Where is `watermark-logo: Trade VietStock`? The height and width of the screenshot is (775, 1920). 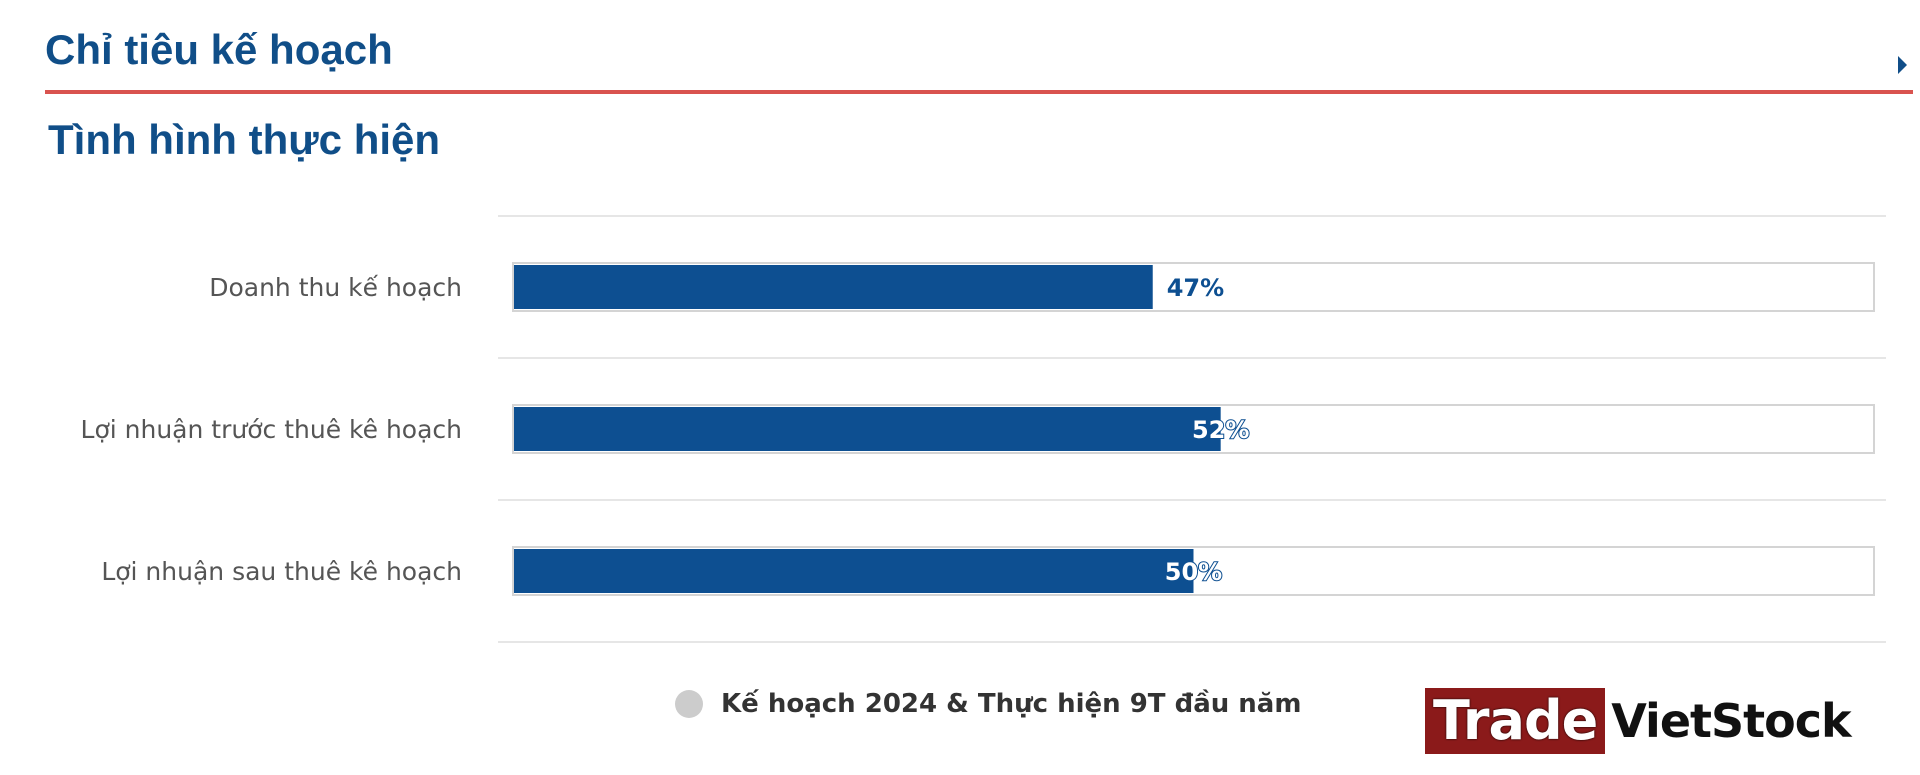 watermark-logo: Trade VietStock is located at coordinates (1638, 721).